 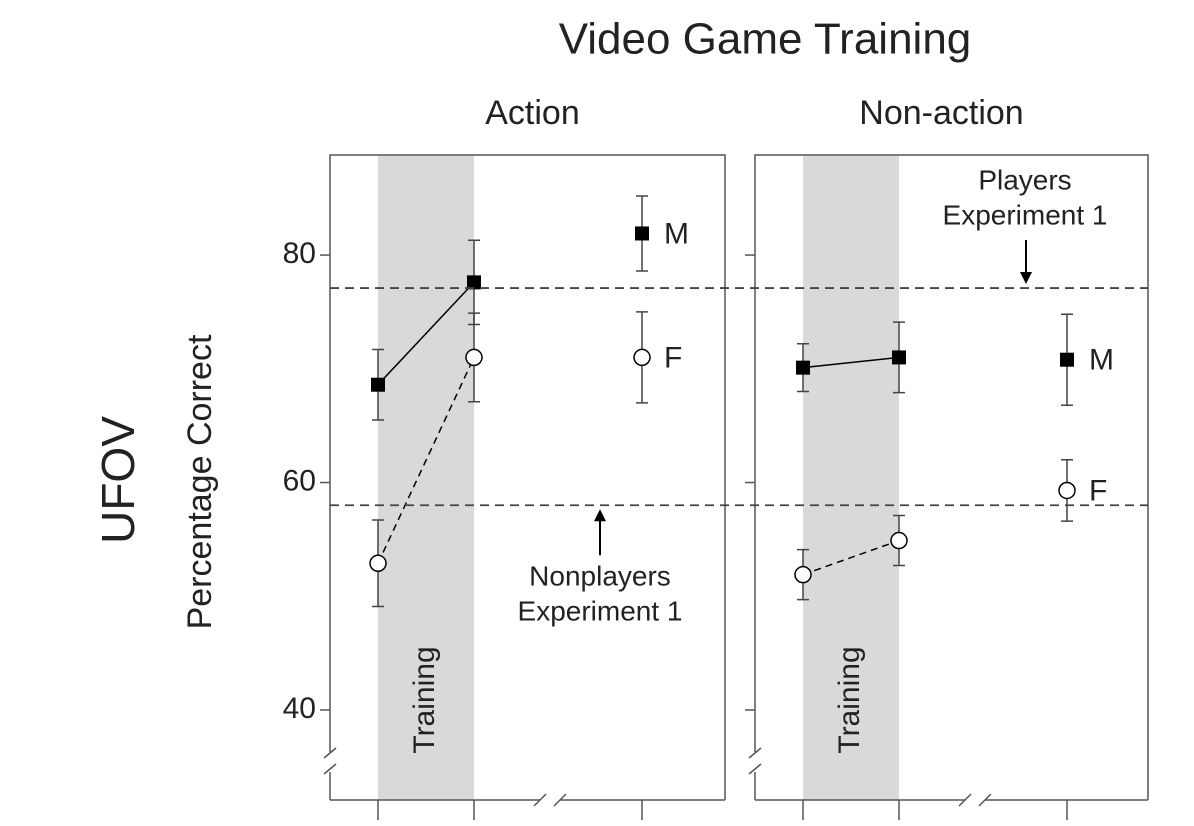 I want to click on annotation: Players, so click(x=1024, y=179).